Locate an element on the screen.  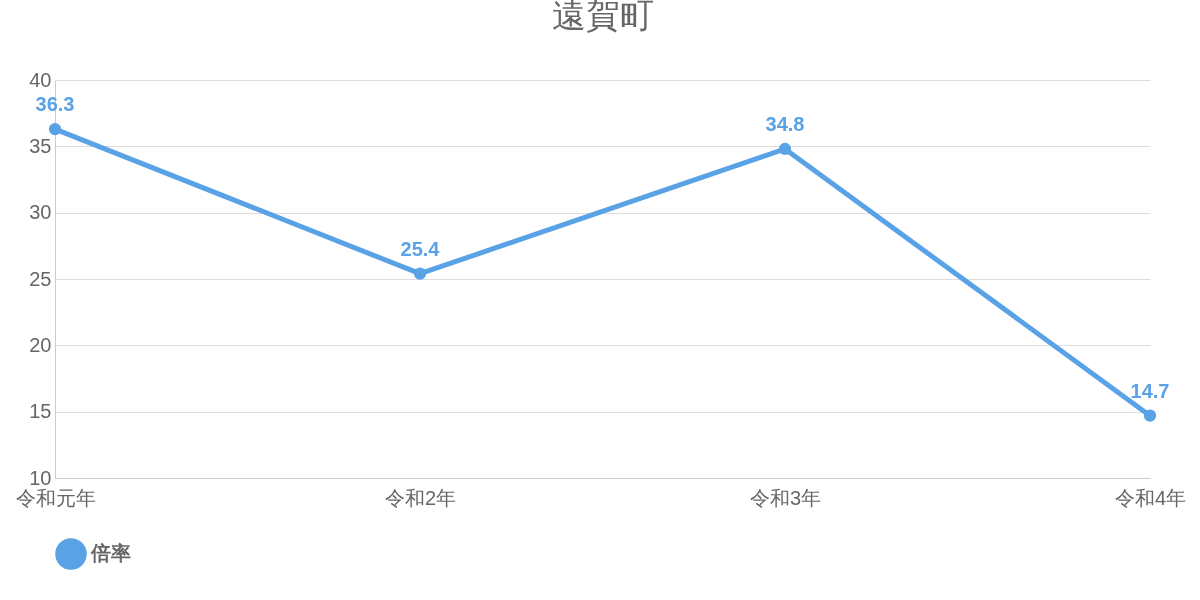
x-tick-label: 令和4年 is located at coordinates (1150, 497).